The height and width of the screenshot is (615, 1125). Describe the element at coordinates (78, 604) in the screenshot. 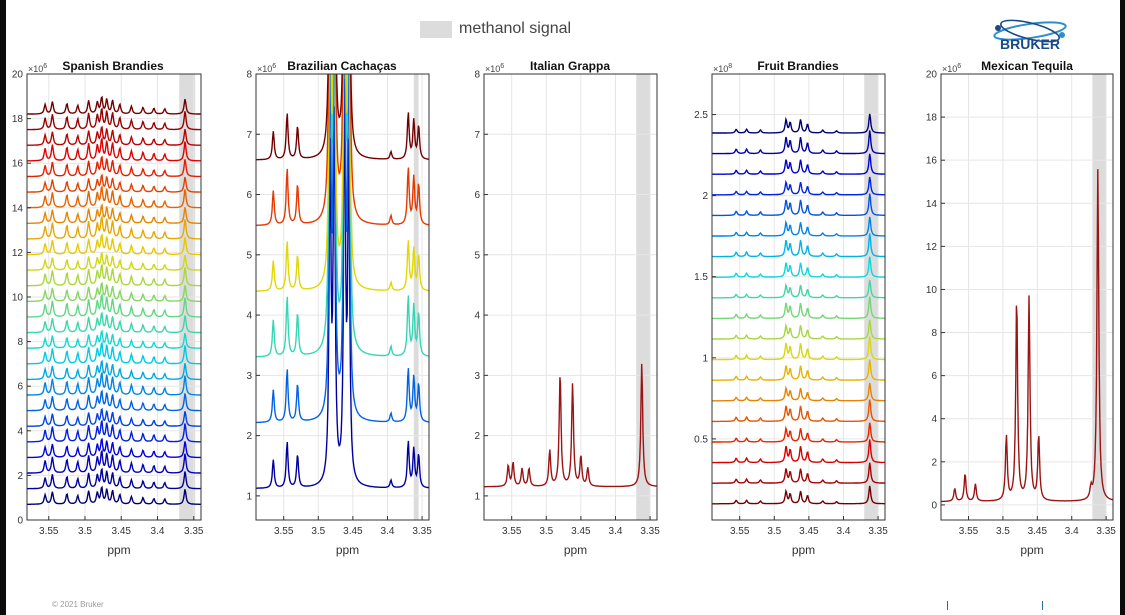

I see `copyright-text: © 2021 Bruker` at that location.